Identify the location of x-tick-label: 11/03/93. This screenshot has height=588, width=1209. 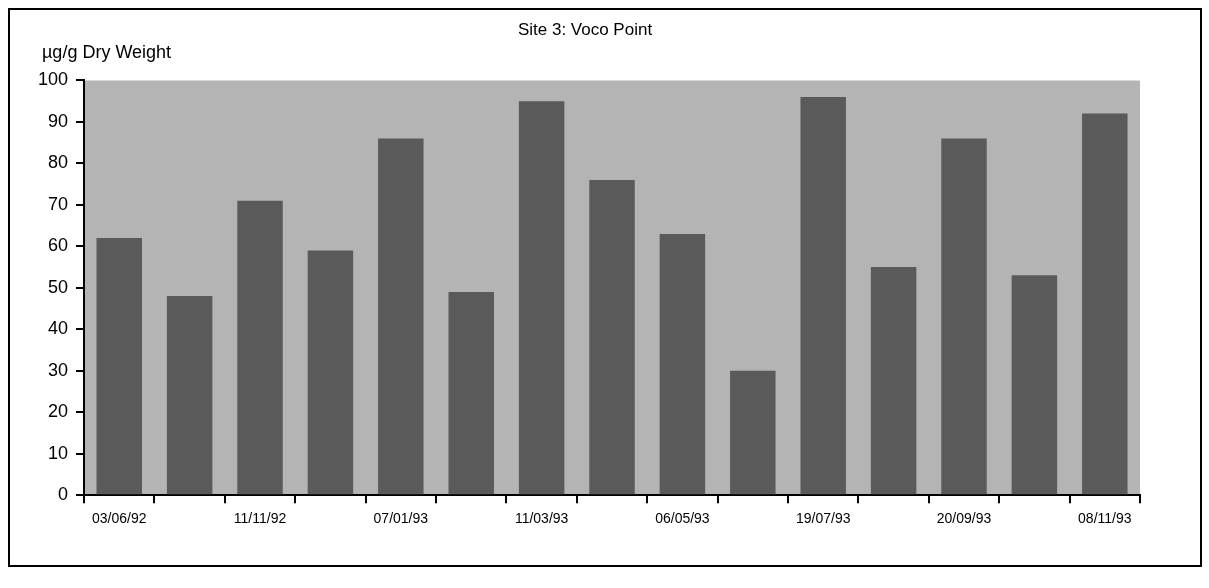
(541, 518).